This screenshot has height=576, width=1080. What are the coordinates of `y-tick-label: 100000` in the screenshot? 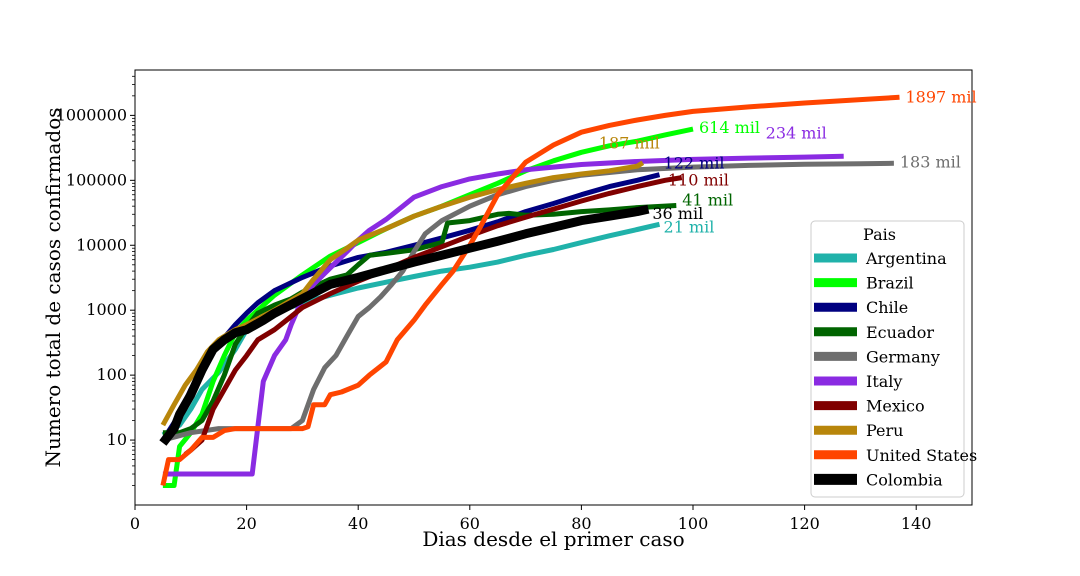 It's located at (96, 179).